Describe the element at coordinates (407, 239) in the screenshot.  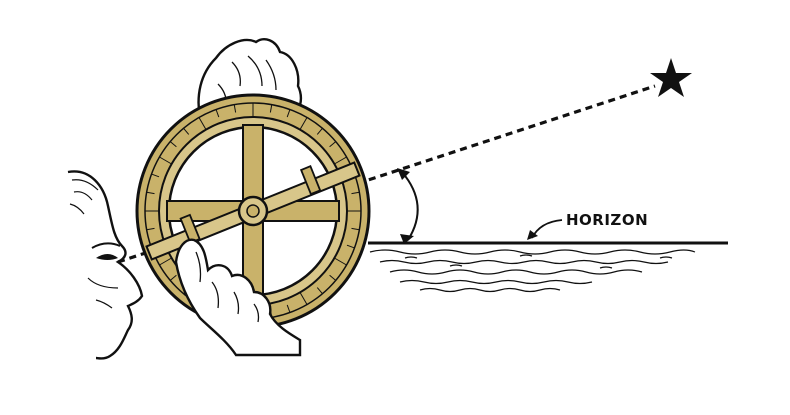
I see `angle-arrow-bottom` at that location.